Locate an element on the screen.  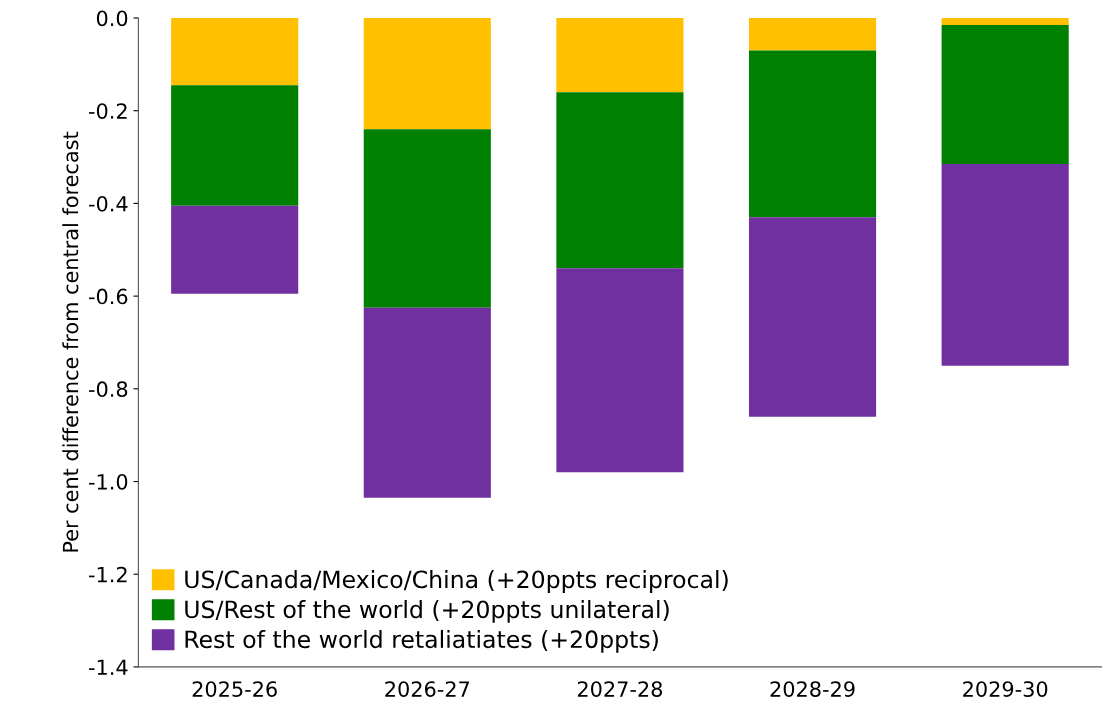
y-tick-label: -0.4 is located at coordinates (108, 203).